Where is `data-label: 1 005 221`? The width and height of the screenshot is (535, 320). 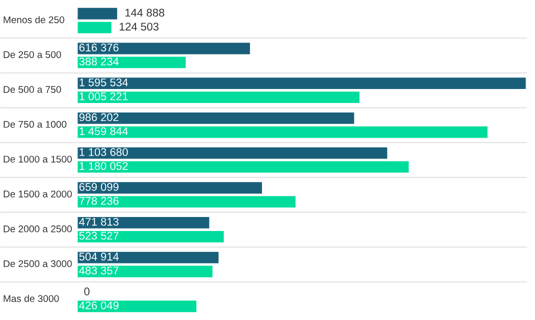 data-label: 1 005 221 is located at coordinates (104, 96).